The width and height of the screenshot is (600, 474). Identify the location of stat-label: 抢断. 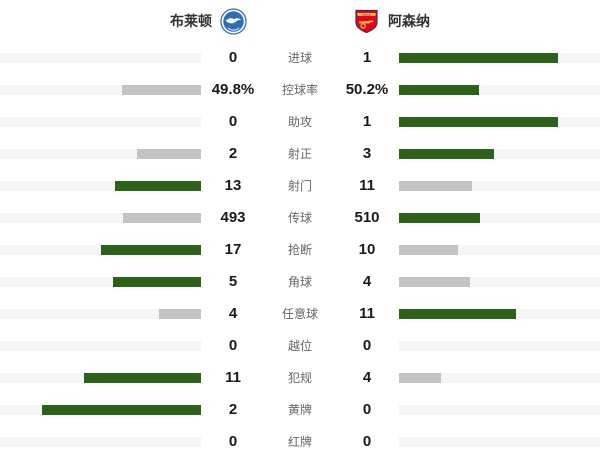
(299, 250).